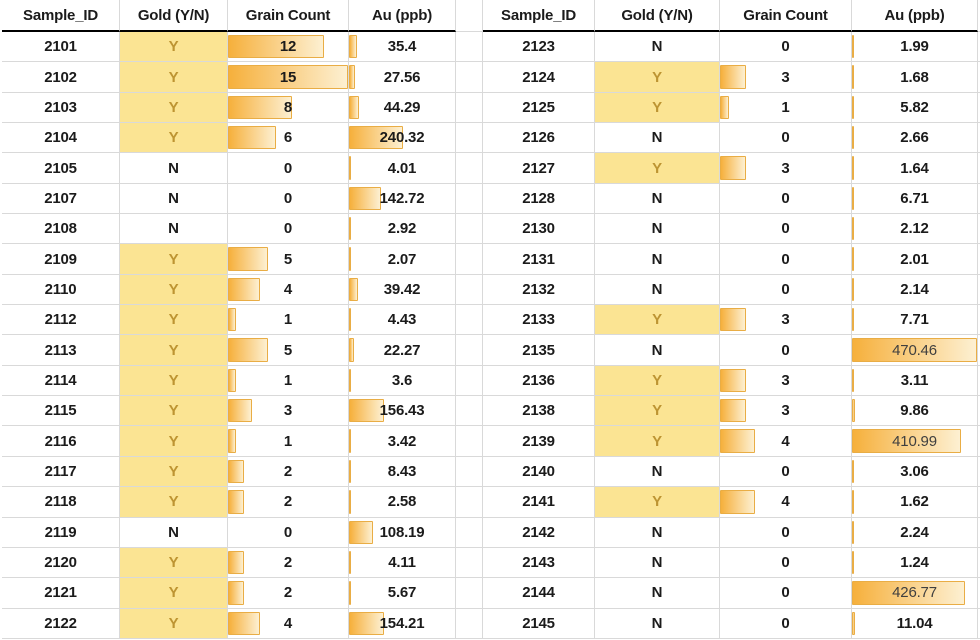  Describe the element at coordinates (915, 502) in the screenshot. I see `au-ppb-cell: 1.62` at that location.